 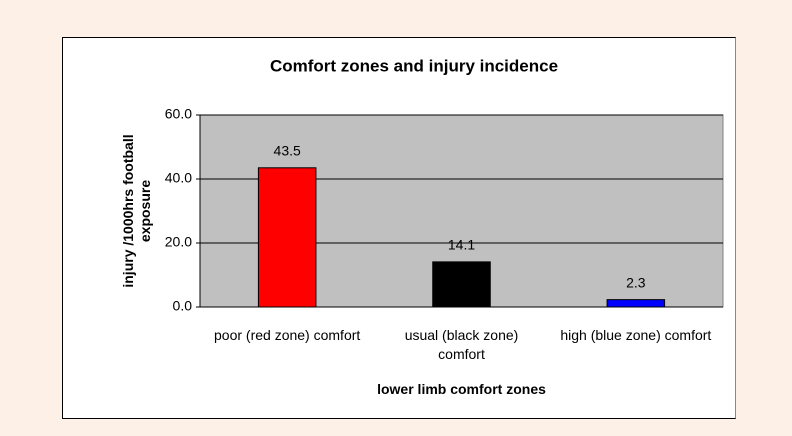 What do you see at coordinates (178, 178) in the screenshot?
I see `y-tick-label: 40.0` at bounding box center [178, 178].